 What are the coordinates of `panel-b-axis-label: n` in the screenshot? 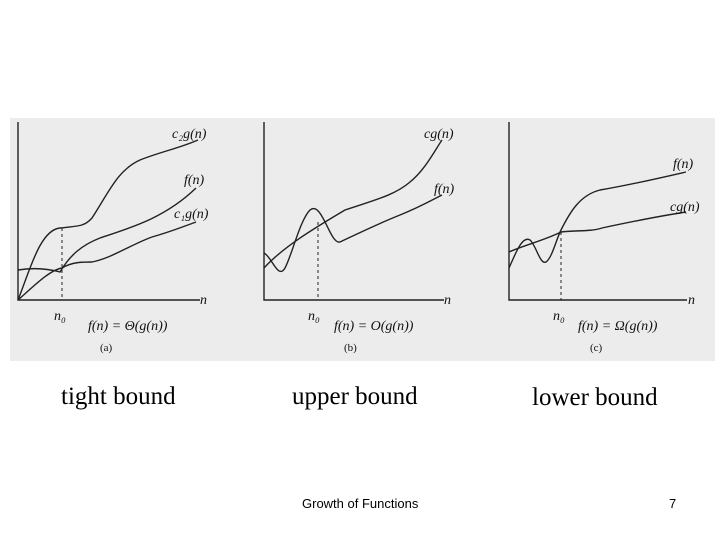 It's located at (447, 300).